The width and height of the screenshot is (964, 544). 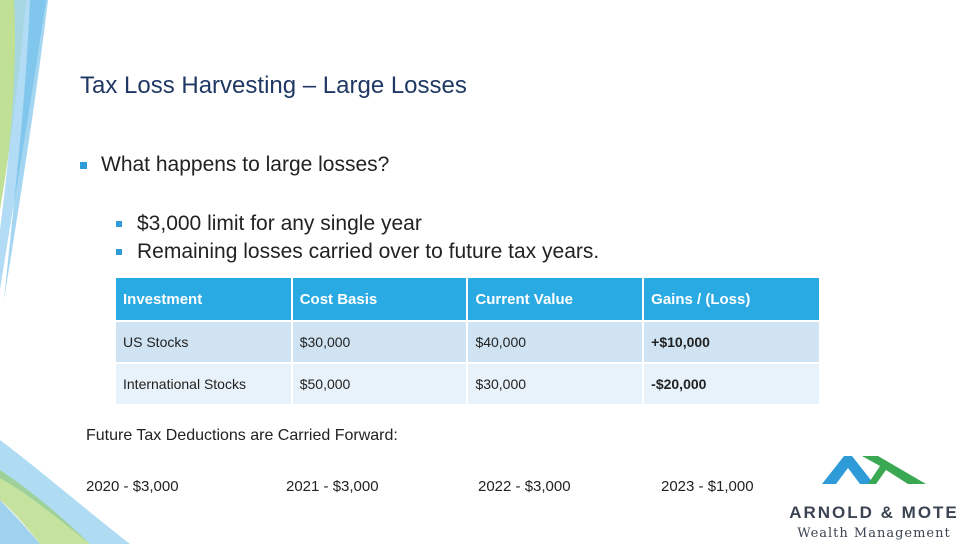 What do you see at coordinates (732, 384) in the screenshot?
I see `cell-loss: -$20,000` at bounding box center [732, 384].